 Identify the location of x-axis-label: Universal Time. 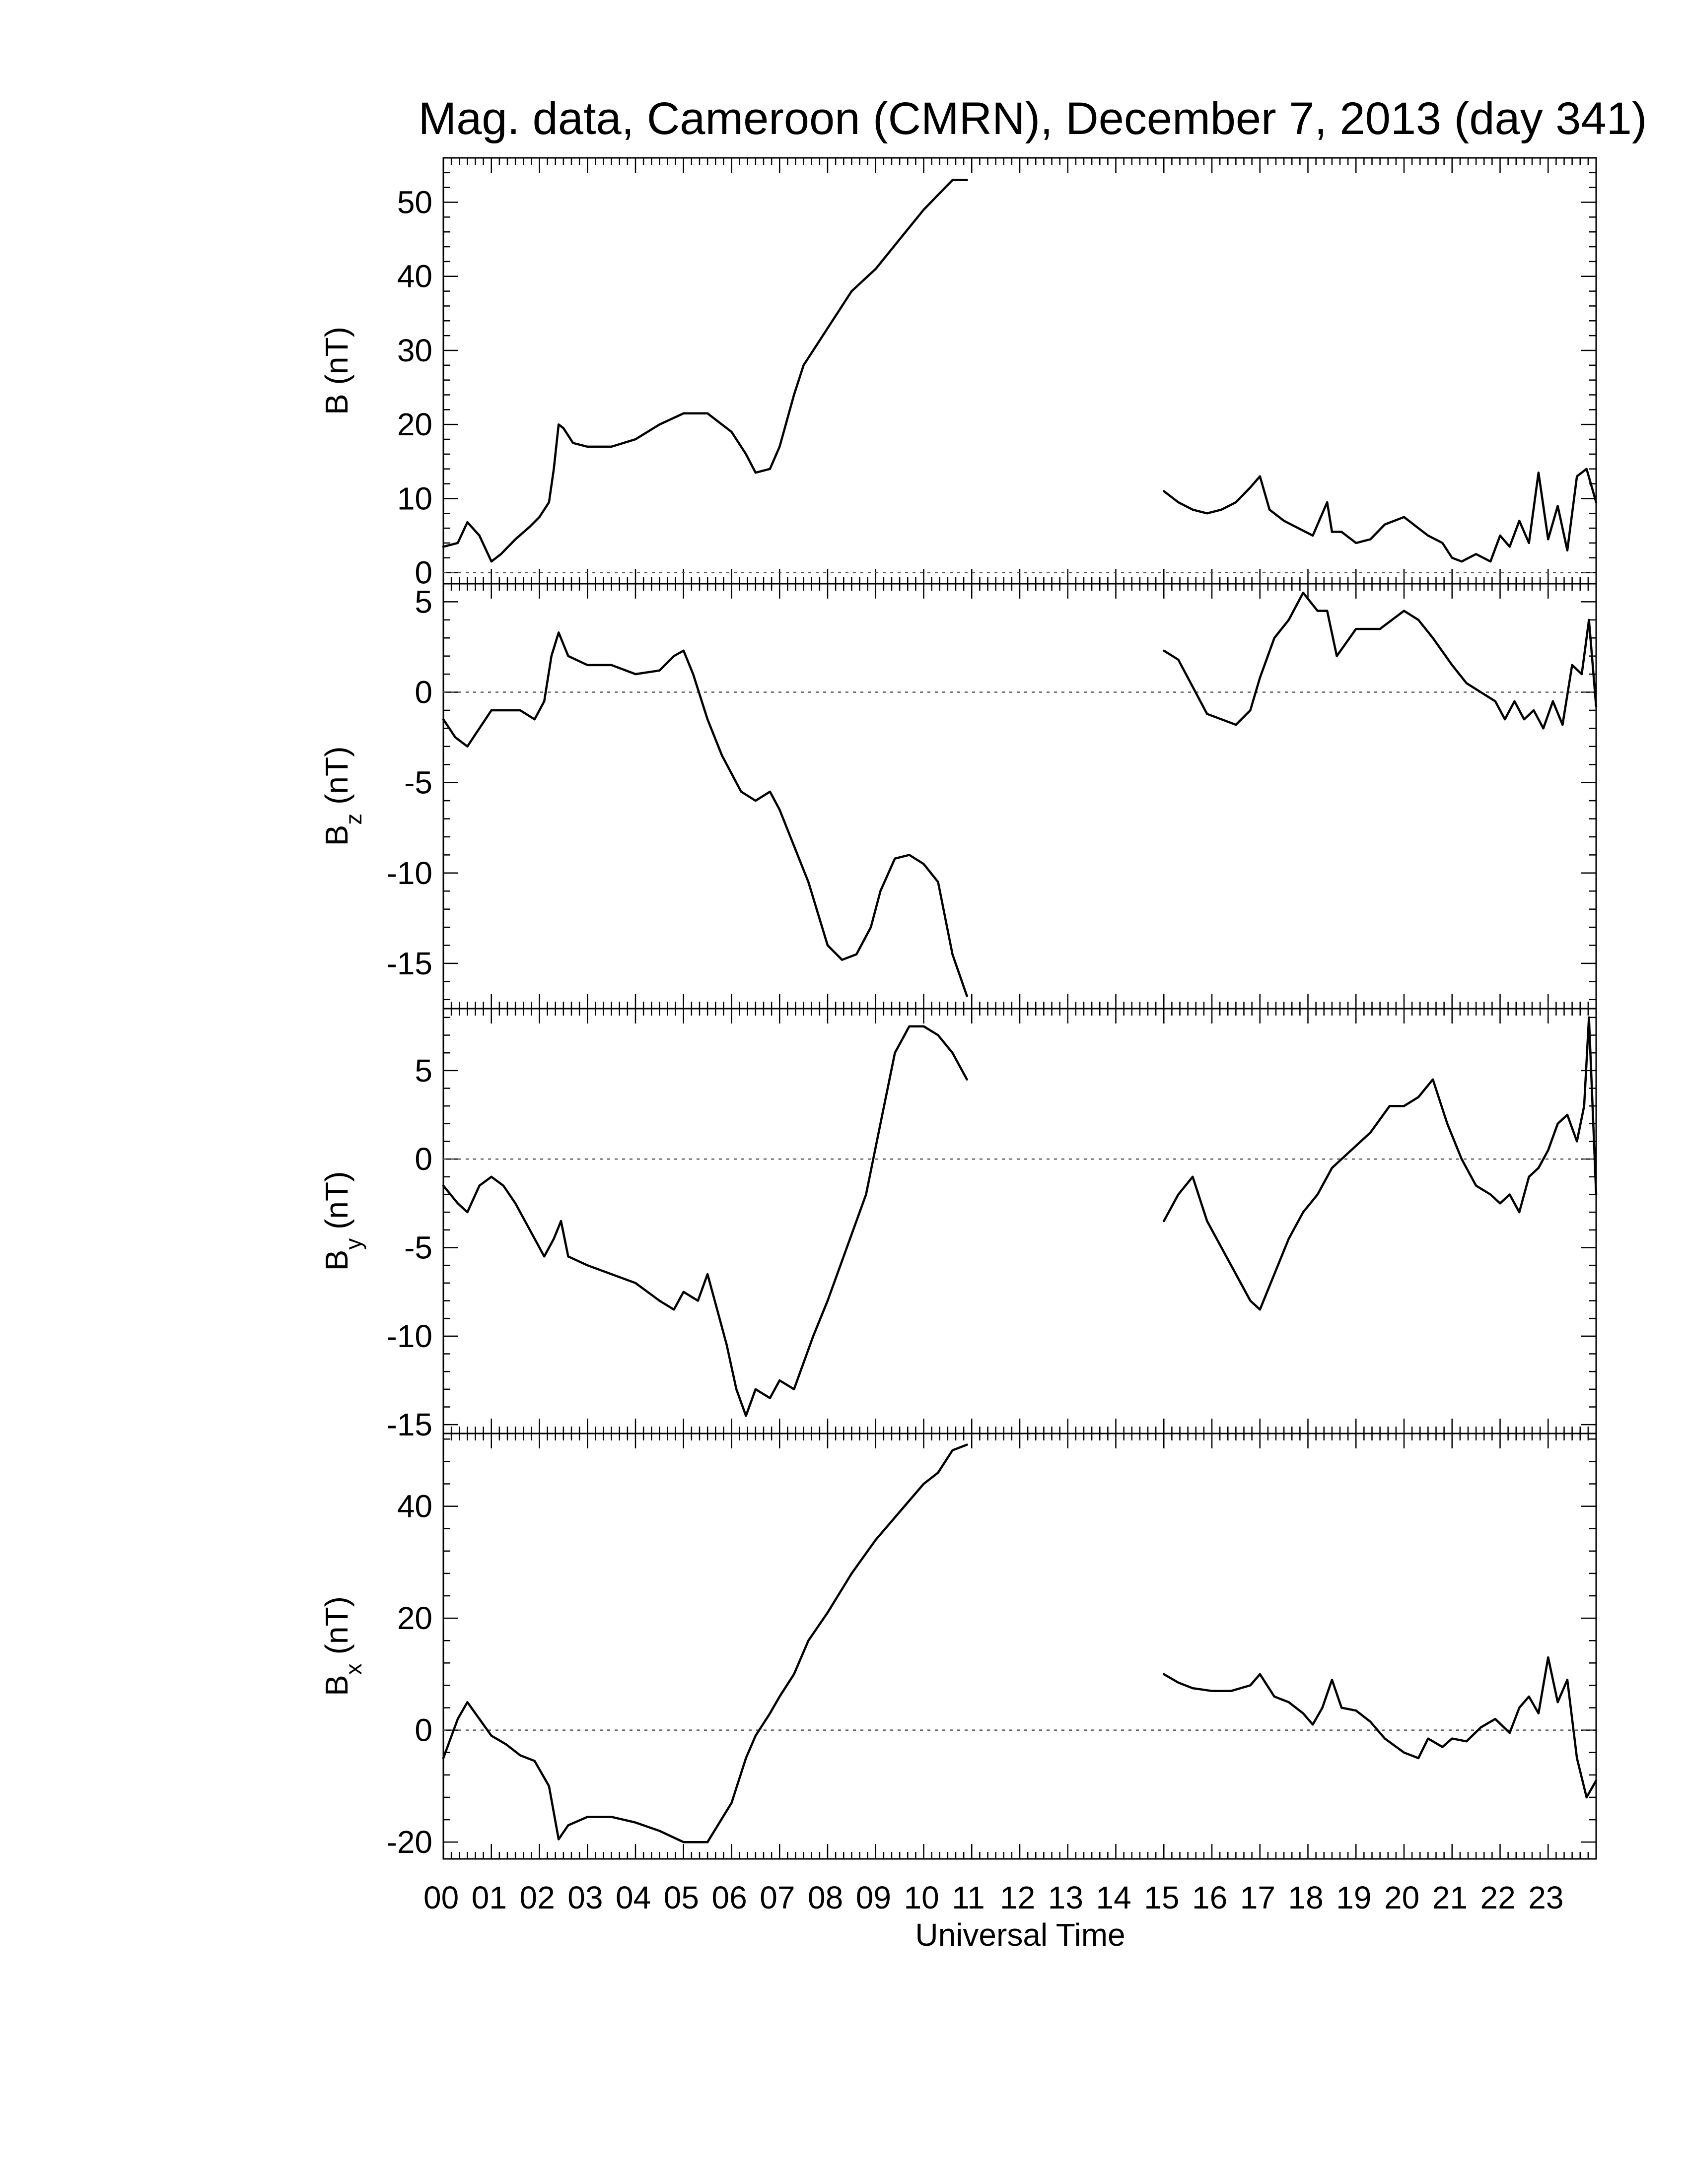
(1020, 1935).